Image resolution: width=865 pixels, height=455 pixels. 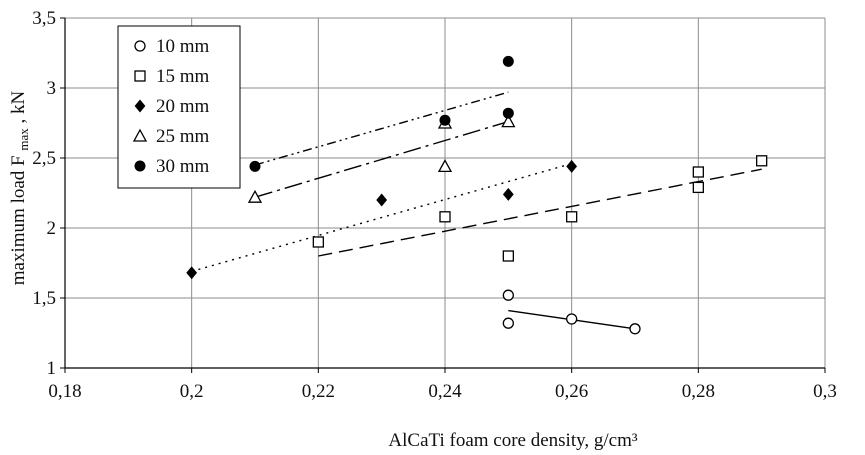 What do you see at coordinates (540, 212) in the screenshot?
I see `series-15-mm-trendline` at bounding box center [540, 212].